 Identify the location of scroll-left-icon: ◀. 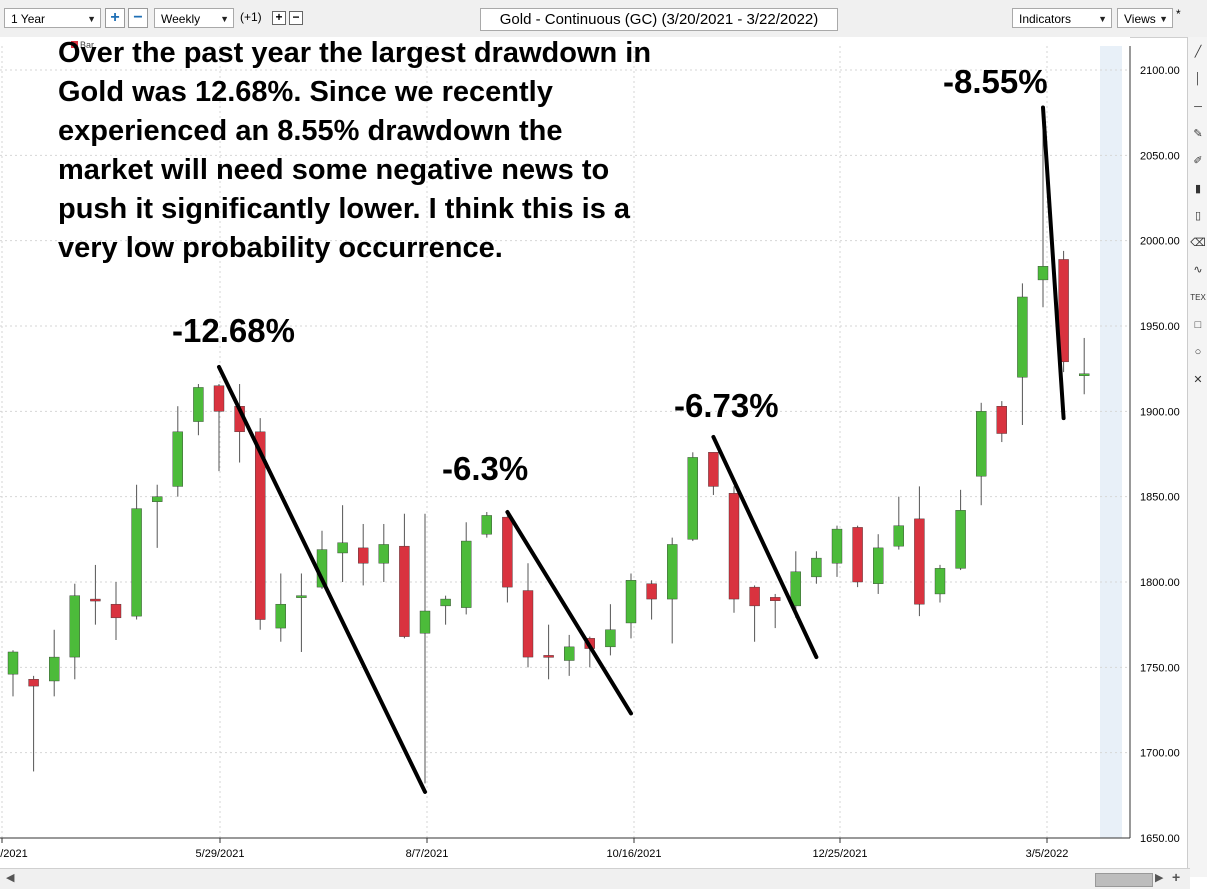
(10, 878).